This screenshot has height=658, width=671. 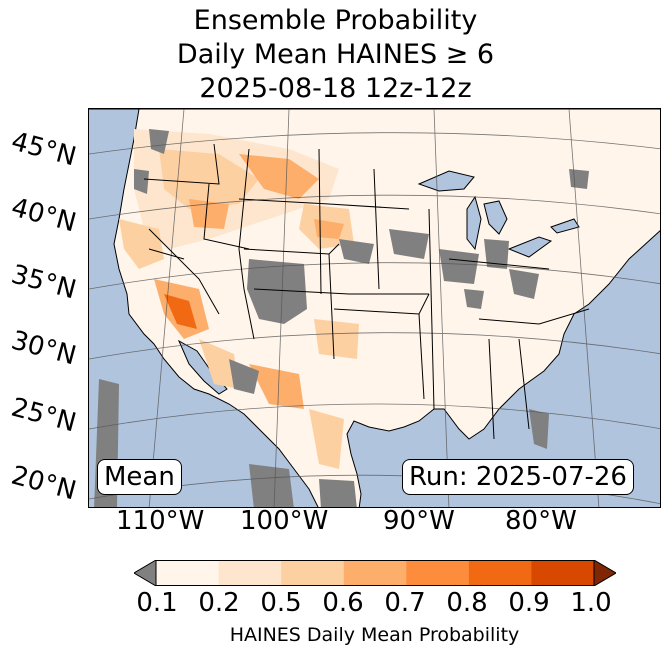 I want to click on run-date-box: Run: 2025-07-26, so click(x=518, y=477).